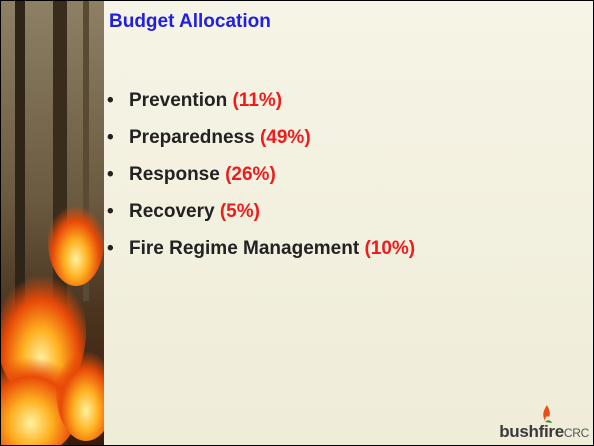 Image resolution: width=594 pixels, height=446 pixels. Describe the element at coordinates (250, 174) in the screenshot. I see `item-share: (26%)` at that location.